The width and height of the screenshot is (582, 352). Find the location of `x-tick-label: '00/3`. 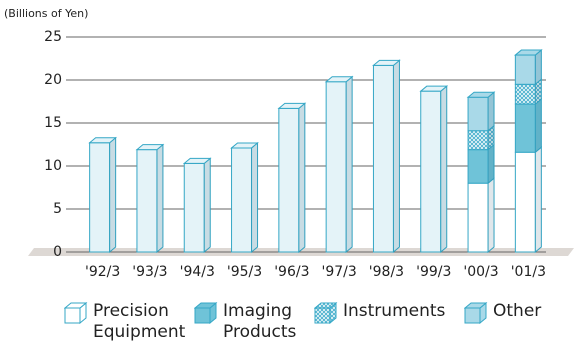

x-tick-label: '00/3 is located at coordinates (480, 272).